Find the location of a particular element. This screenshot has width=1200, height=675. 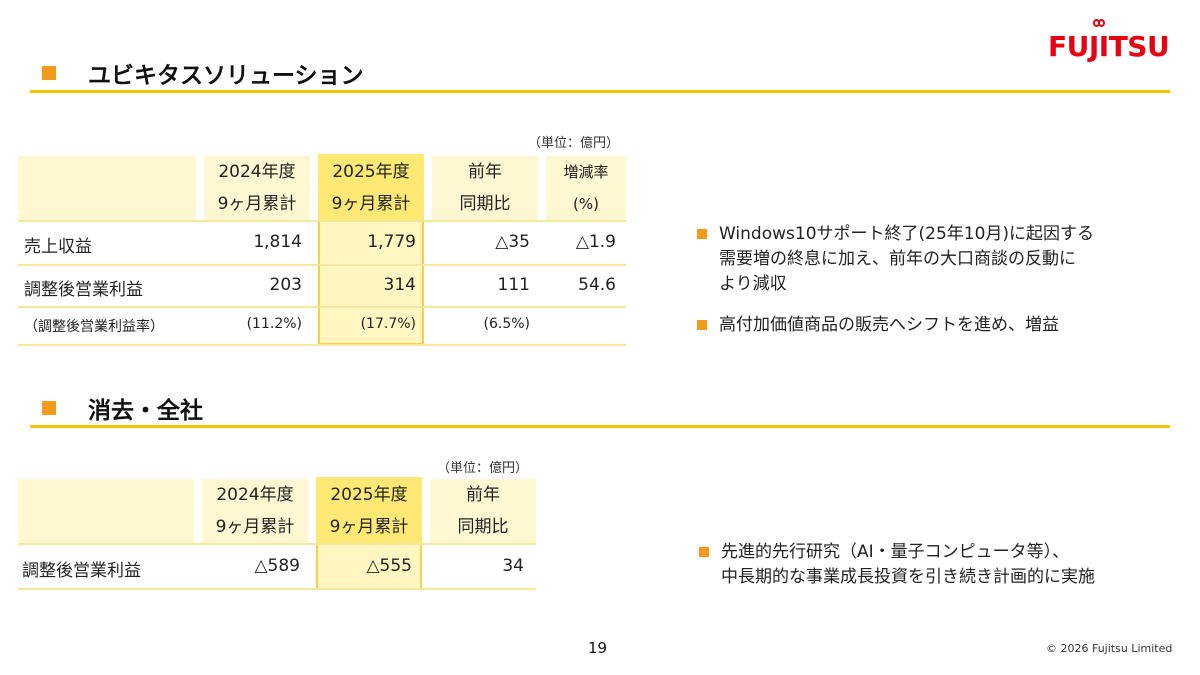

section2-unit: （単位：億円） is located at coordinates (483, 468).